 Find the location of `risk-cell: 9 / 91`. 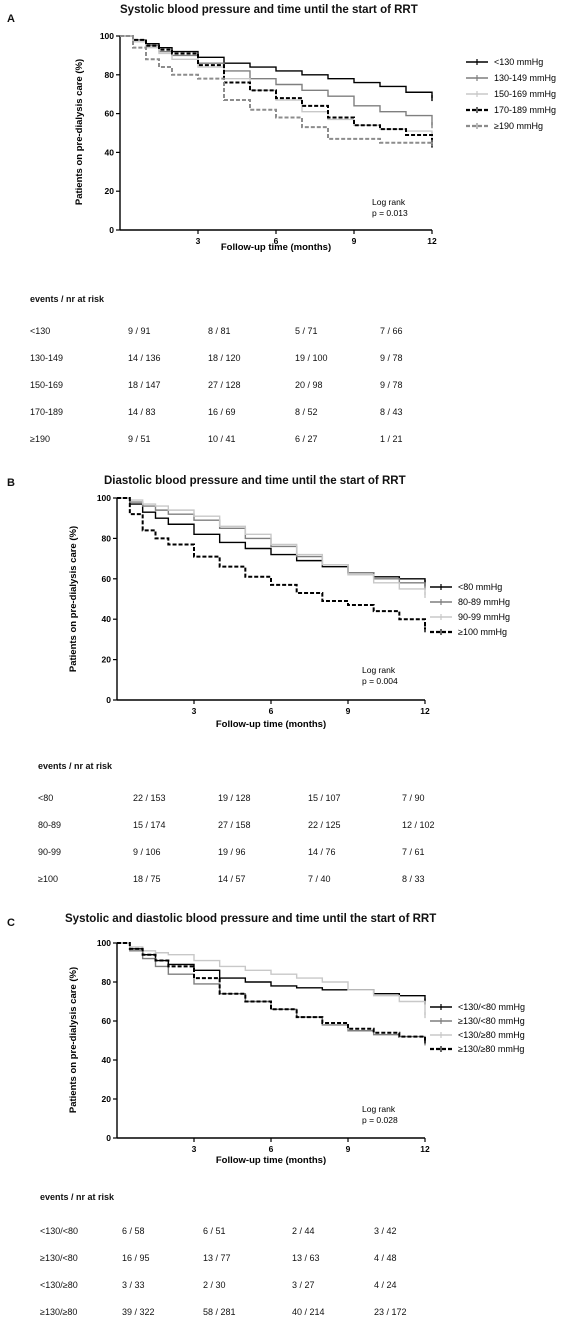

risk-cell: 9 / 91 is located at coordinates (139, 331).